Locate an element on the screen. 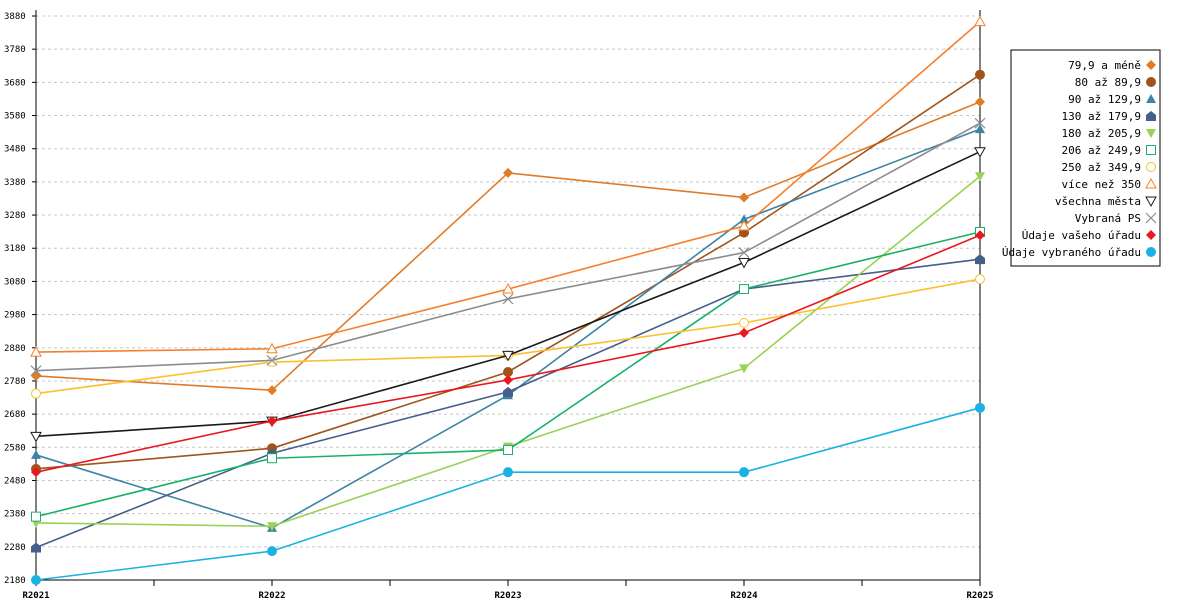 Image resolution: width=1200 pixels, height=600 pixels. x-tick-label: R2021 is located at coordinates (35, 595).